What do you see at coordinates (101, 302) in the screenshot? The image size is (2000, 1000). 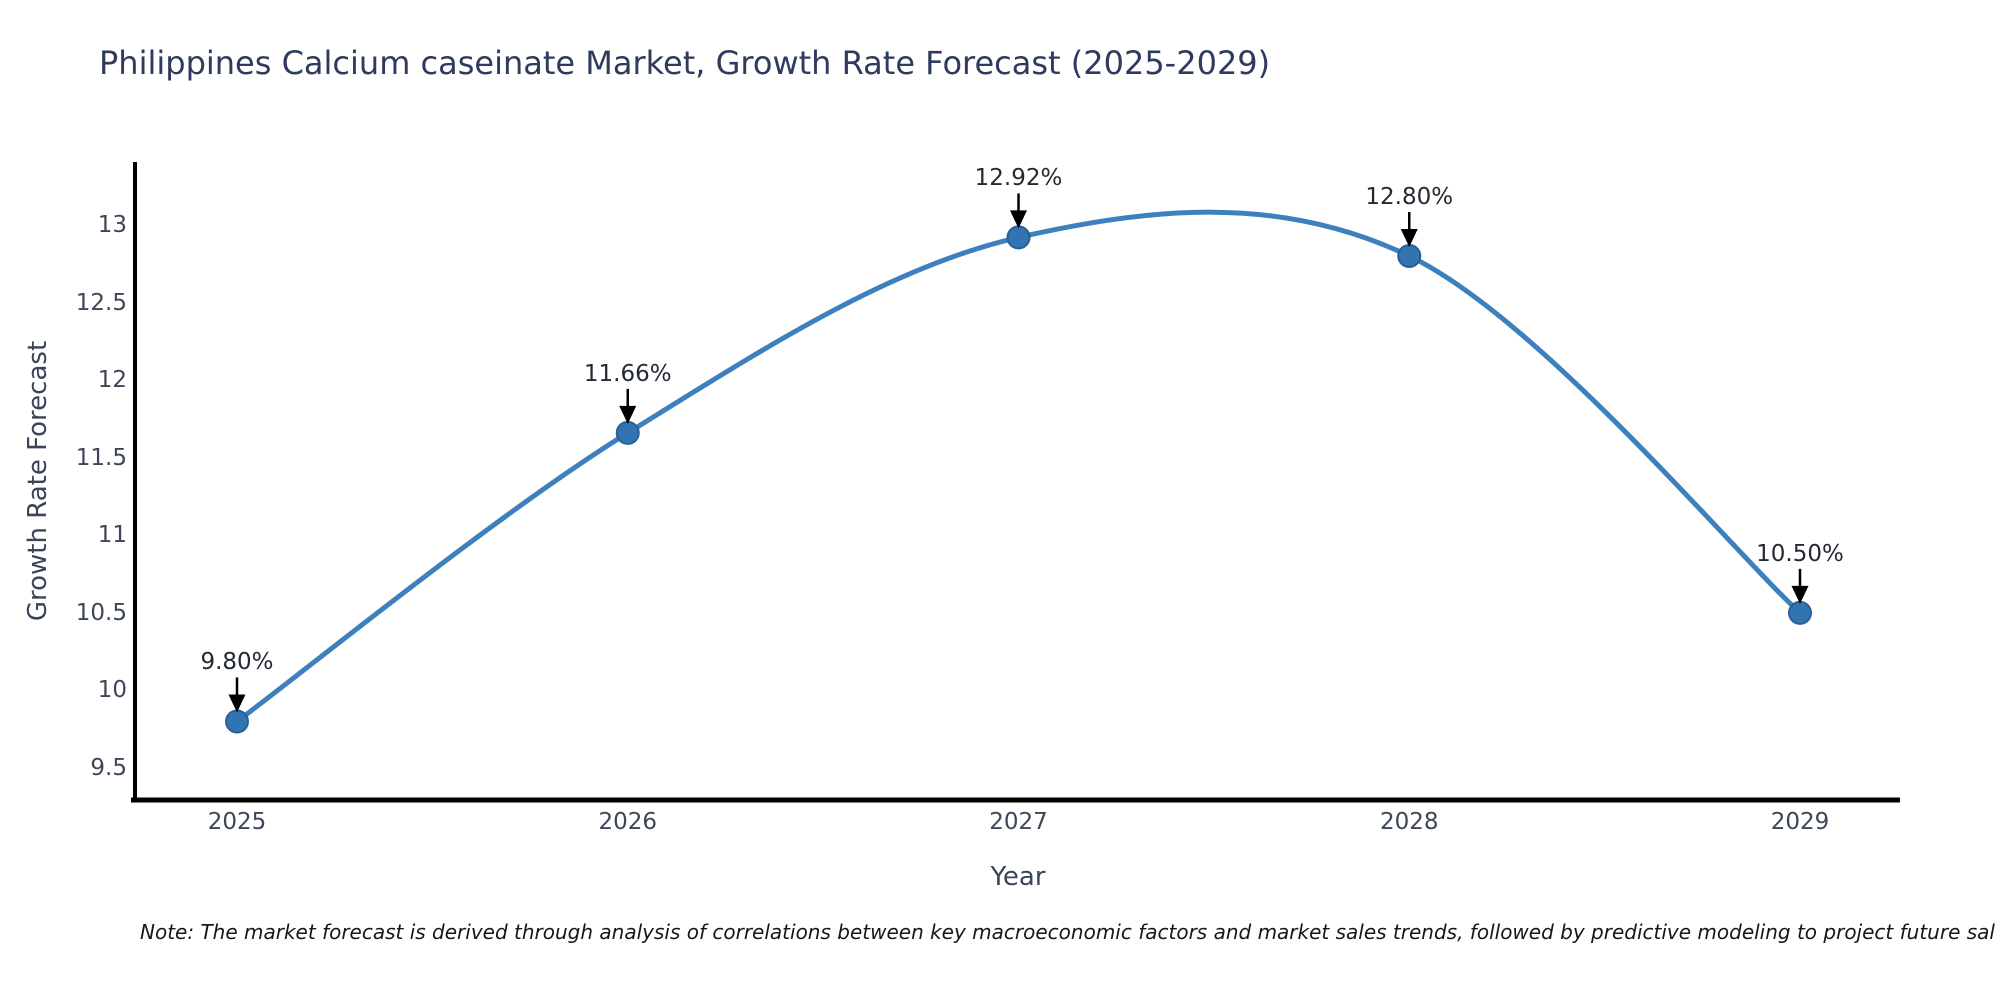 I see `y-tick-label: 12.5` at bounding box center [101, 302].